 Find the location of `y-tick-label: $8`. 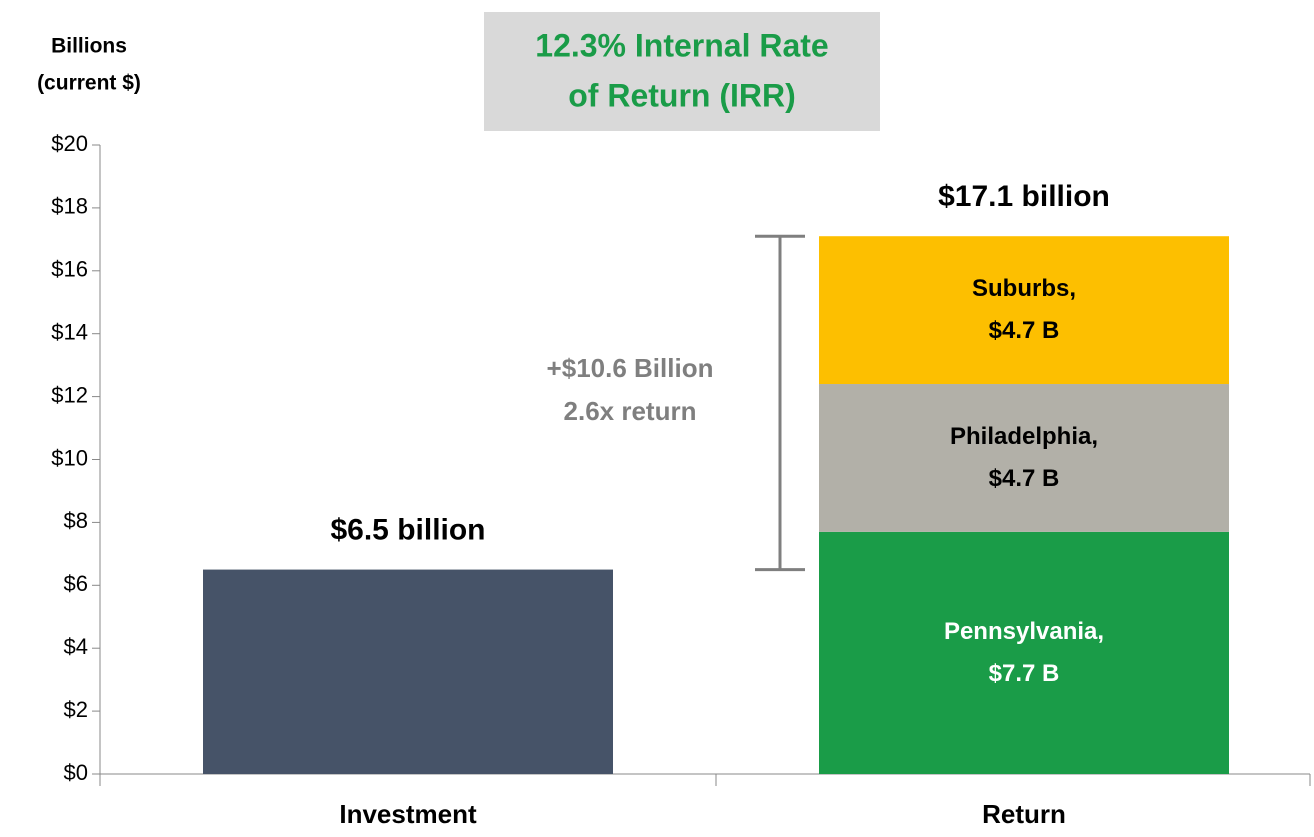

y-tick-label: $8 is located at coordinates (76, 520).